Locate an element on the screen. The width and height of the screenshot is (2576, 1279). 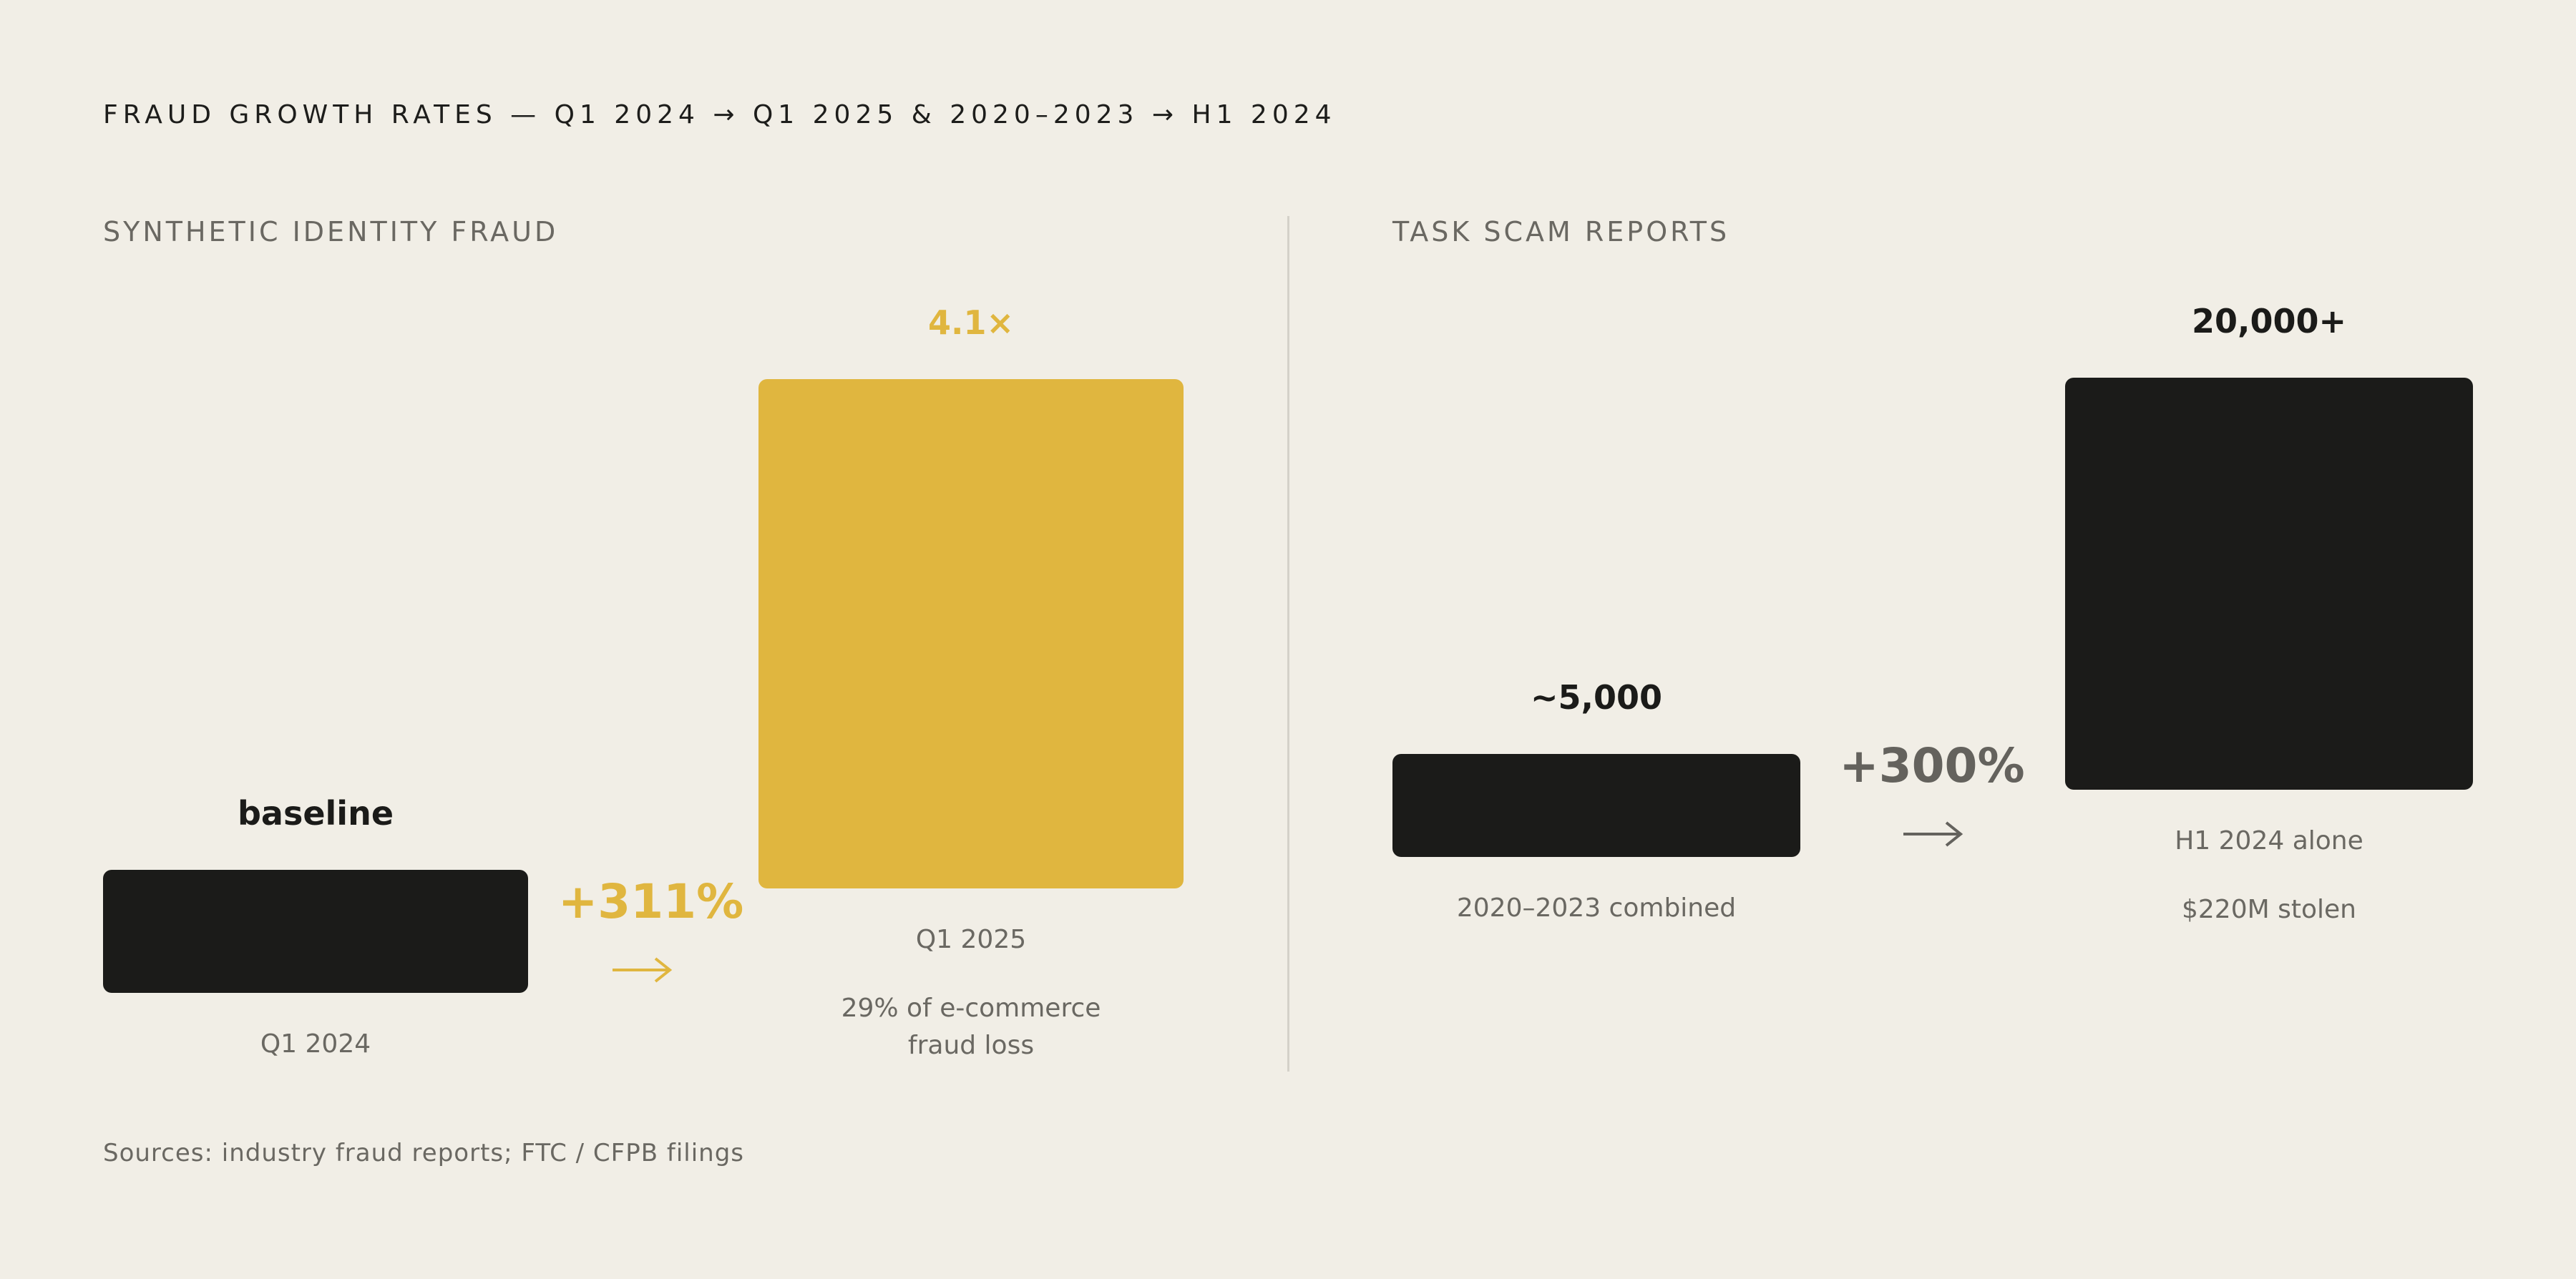
panel-divider is located at coordinates (1288, 644).